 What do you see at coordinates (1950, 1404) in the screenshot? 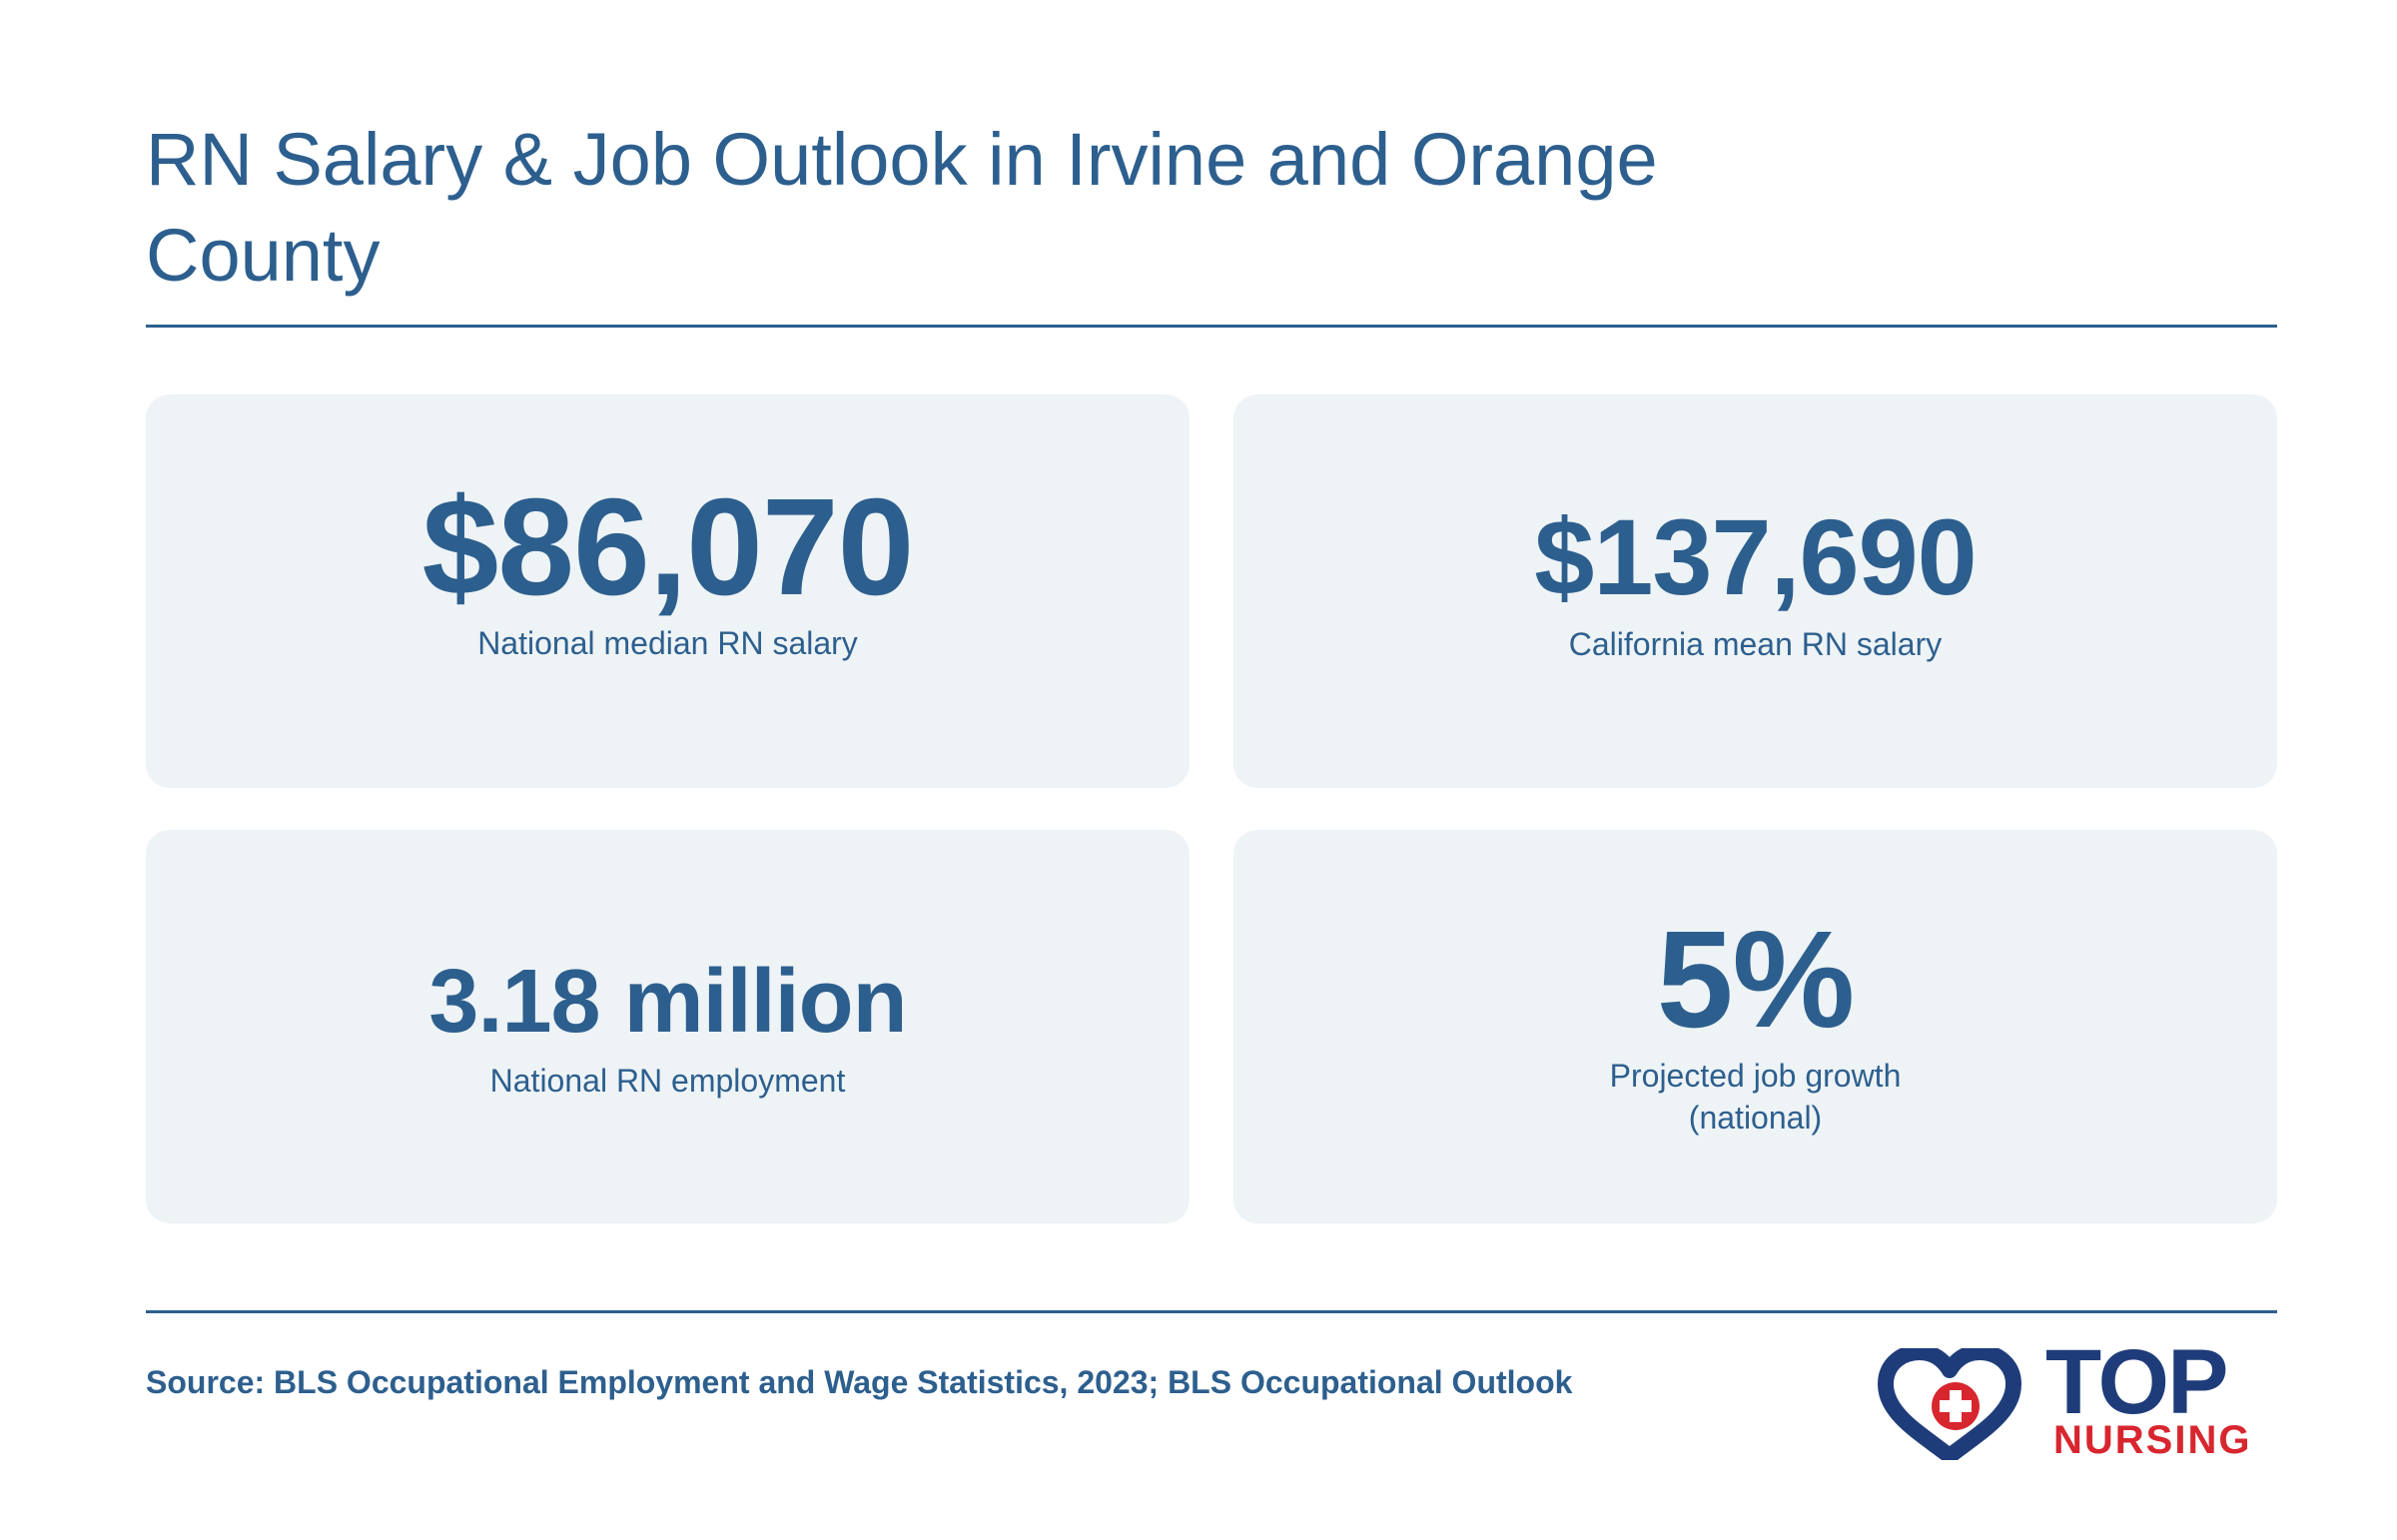
I see `heart-cross-icon` at bounding box center [1950, 1404].